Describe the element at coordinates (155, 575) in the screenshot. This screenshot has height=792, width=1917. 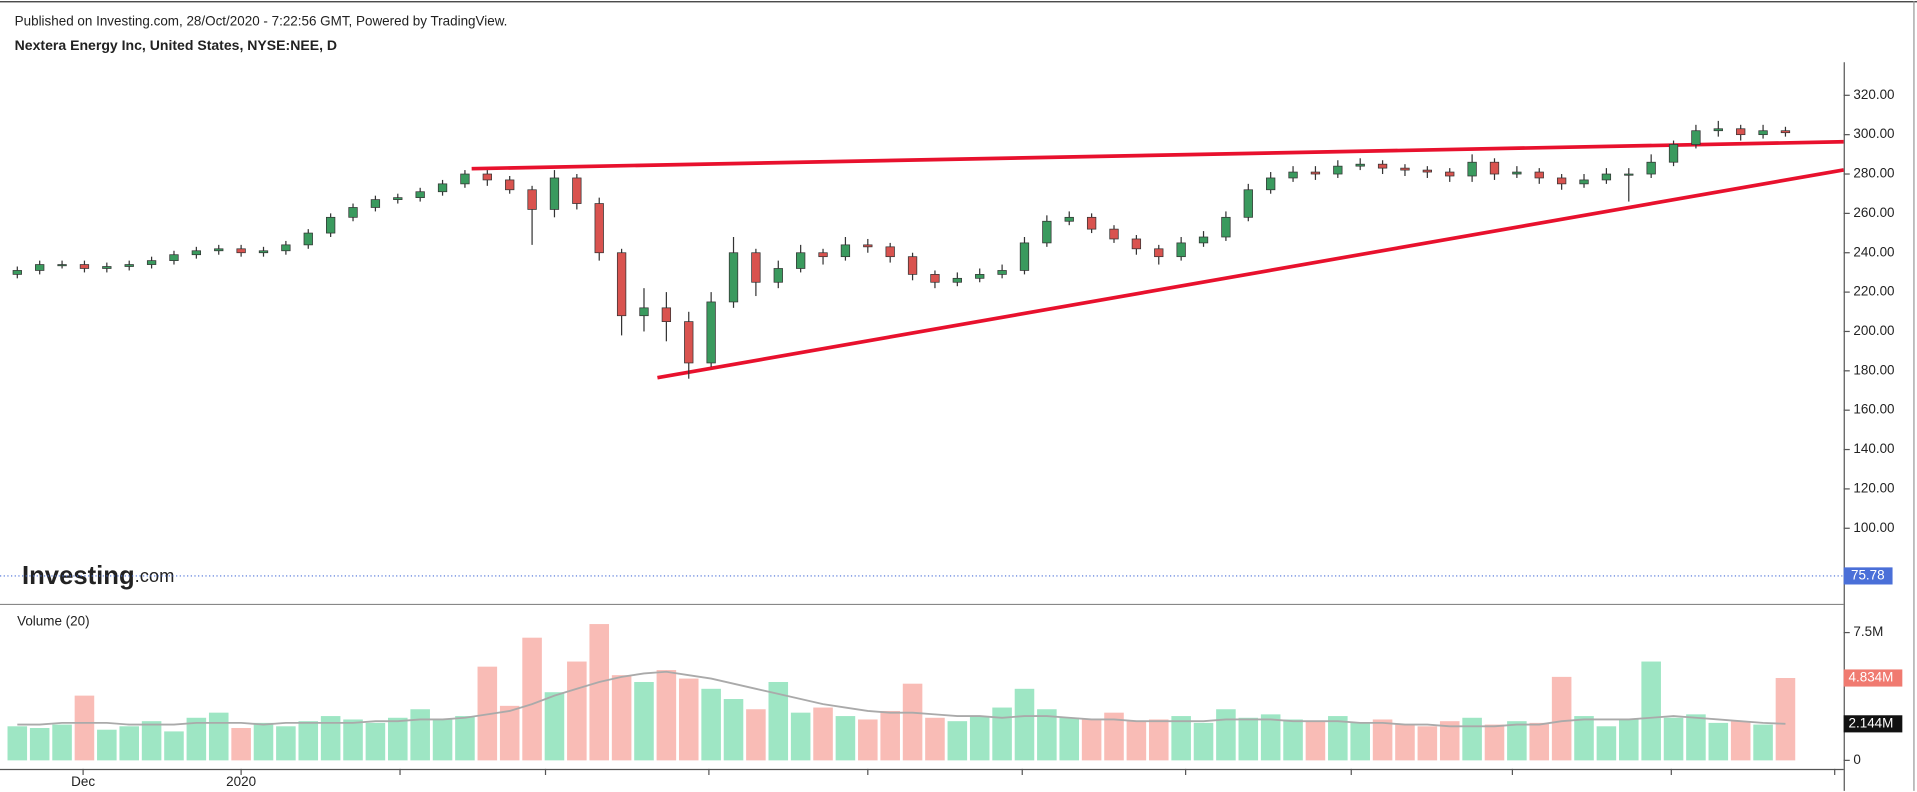
I see `watermark-suffix: .com` at that location.